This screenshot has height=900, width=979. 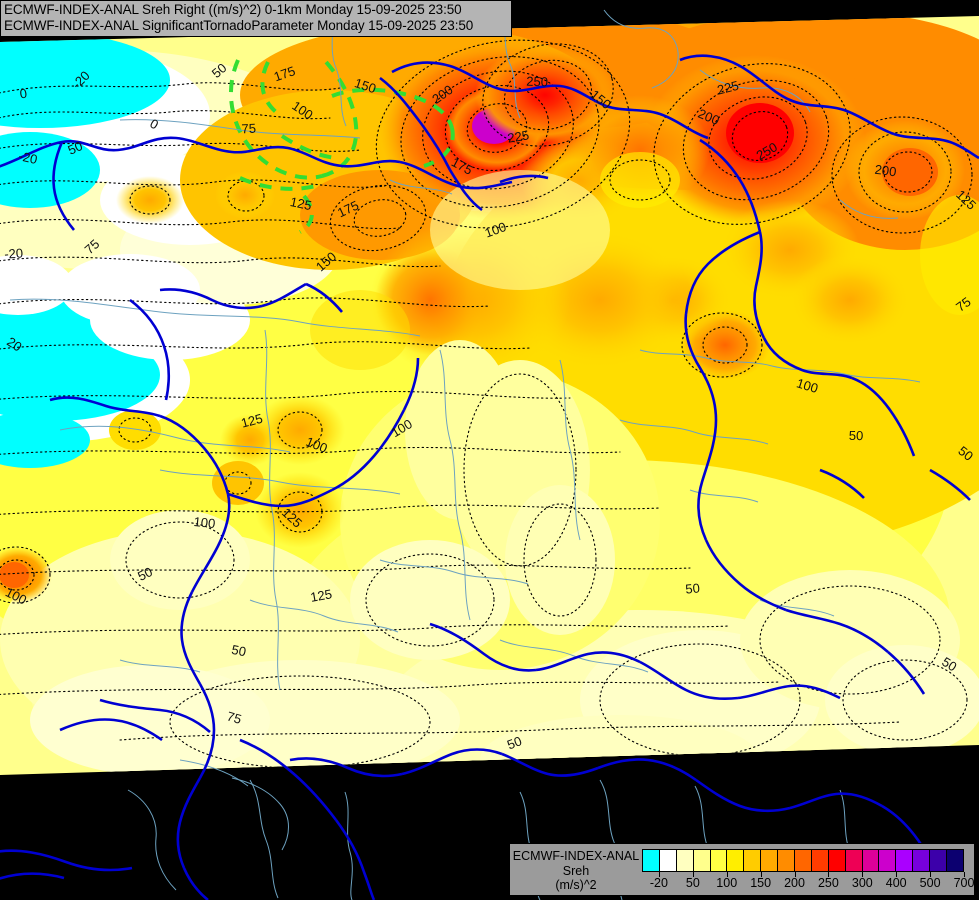 What do you see at coordinates (284, 73) in the screenshot?
I see `contour-label: 175` at bounding box center [284, 73].